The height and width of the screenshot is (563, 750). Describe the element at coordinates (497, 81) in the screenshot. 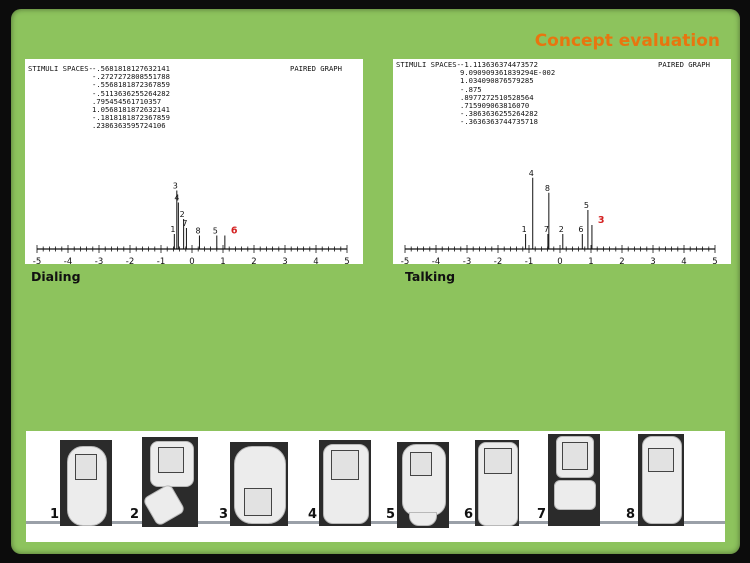

I see `stimulus-value: 1.034090876579285` at that location.